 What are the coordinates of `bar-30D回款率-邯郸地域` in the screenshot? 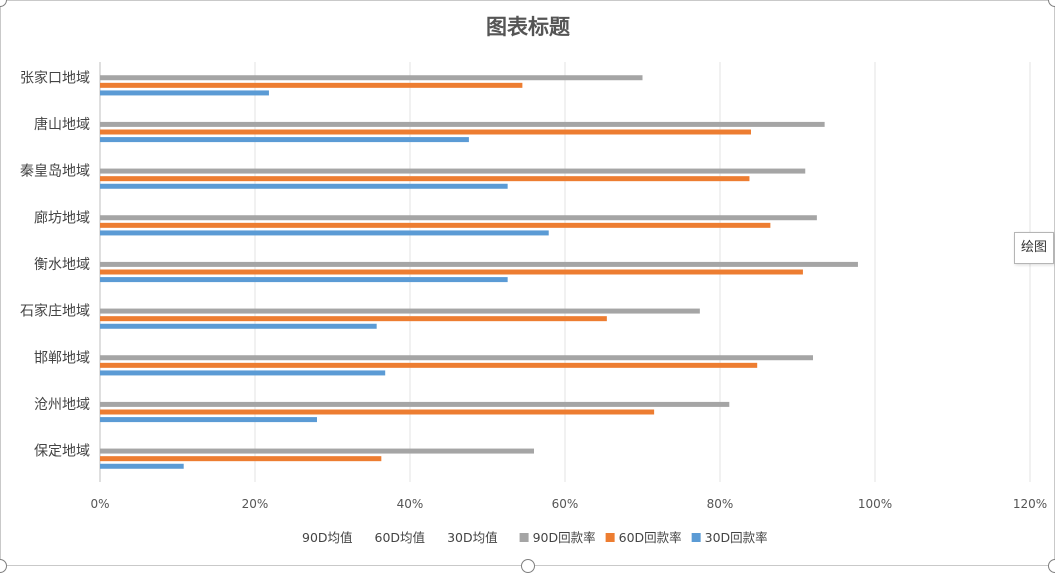 It's located at (243, 373).